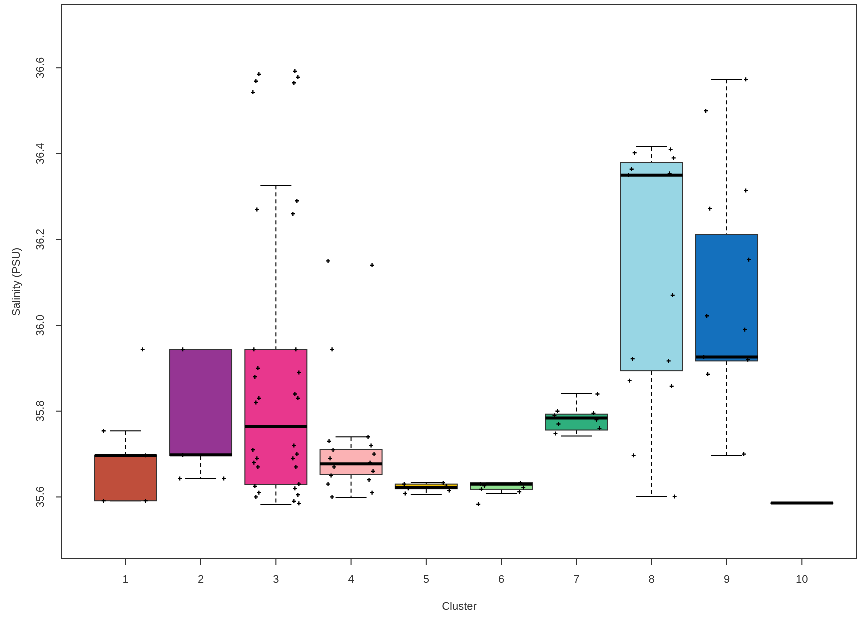 This screenshot has height=617, width=859. What do you see at coordinates (17, 282) in the screenshot?
I see `y-axis-title: Salinity (PSU)` at bounding box center [17, 282].